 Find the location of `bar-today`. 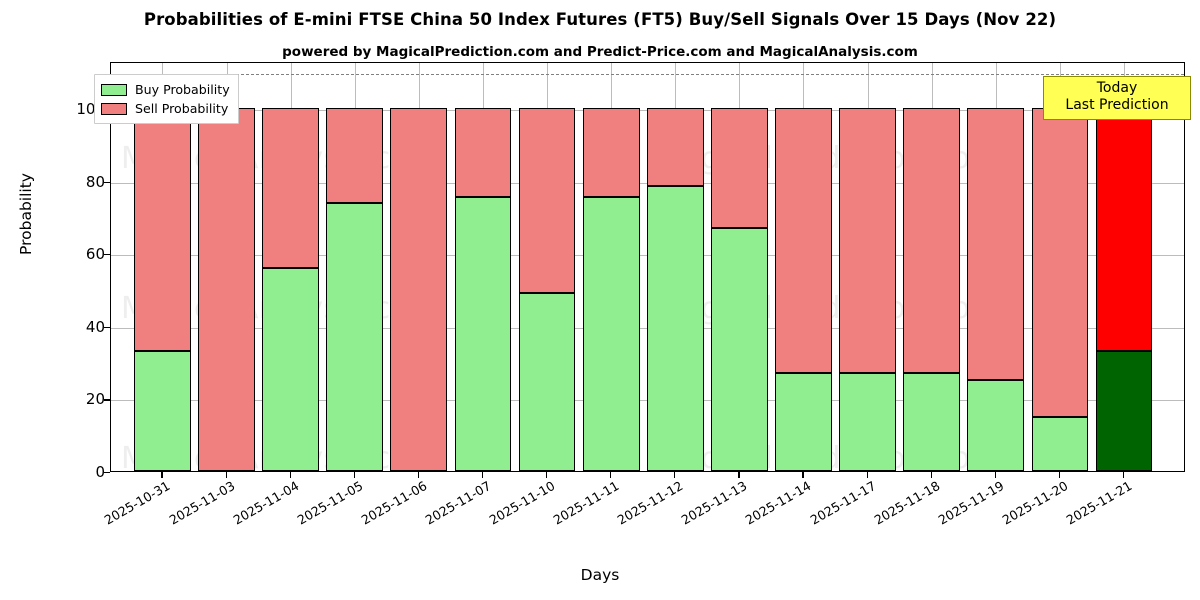

bar-today is located at coordinates (1124, 267).